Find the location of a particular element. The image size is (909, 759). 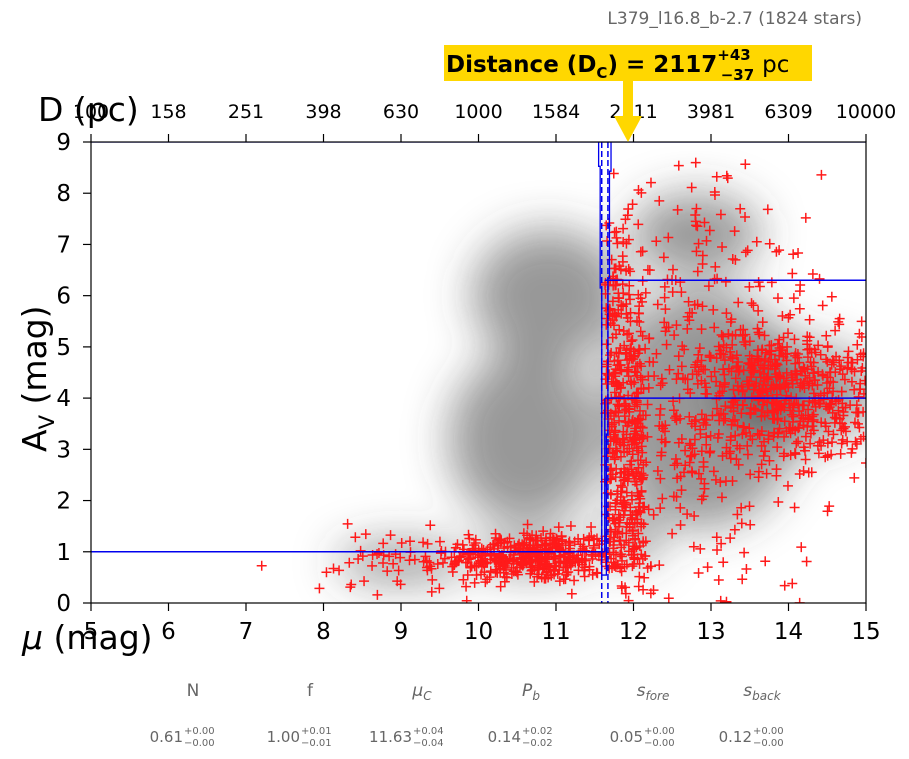

y-tick-label: 7 is located at coordinates (63, 245).